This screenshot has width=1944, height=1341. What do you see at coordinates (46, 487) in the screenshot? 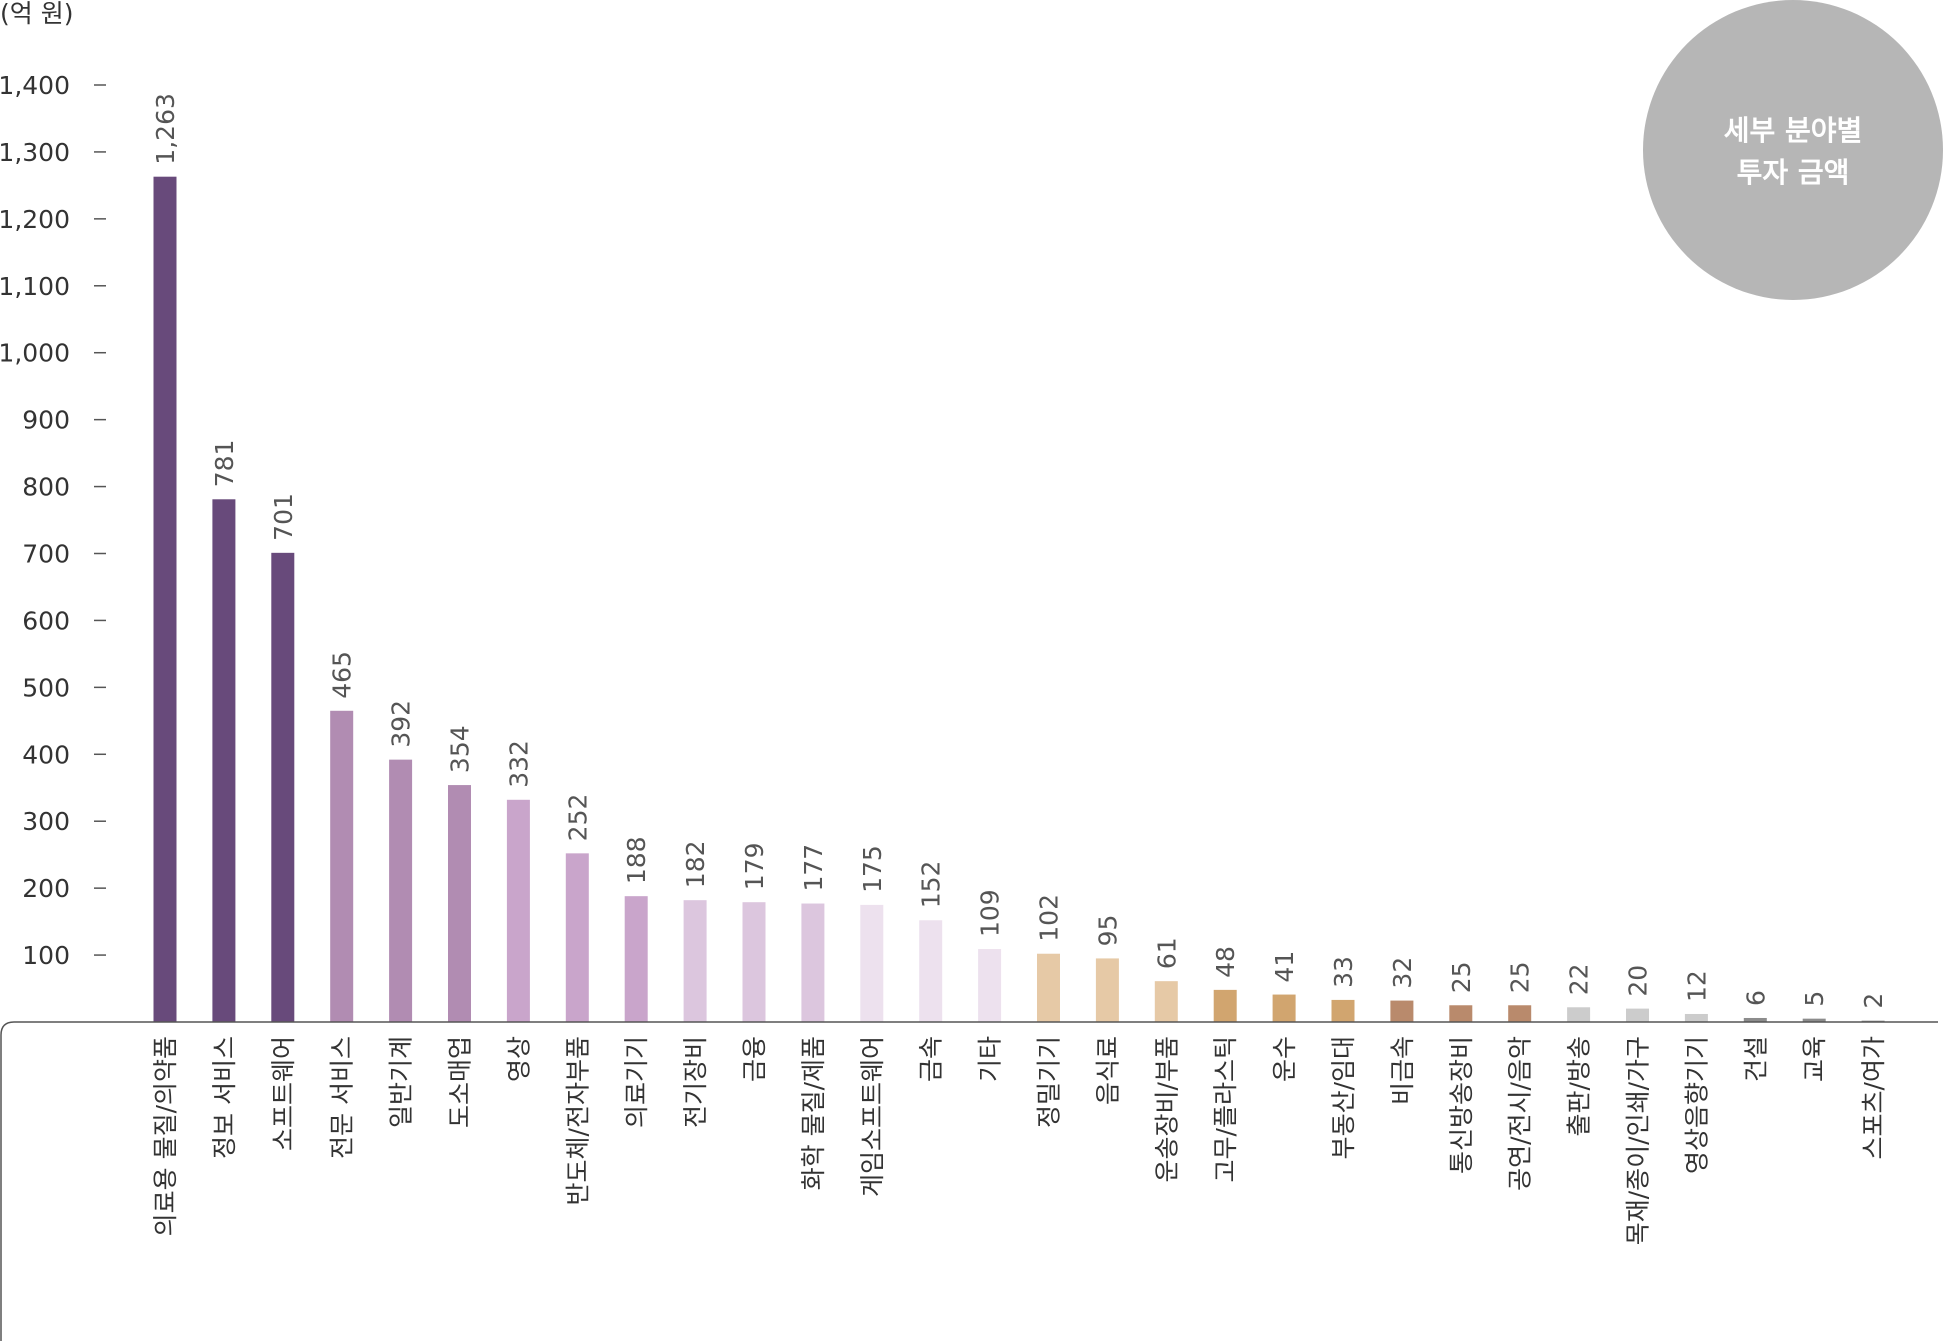
I see `y-tick-label: 800` at bounding box center [46, 487].